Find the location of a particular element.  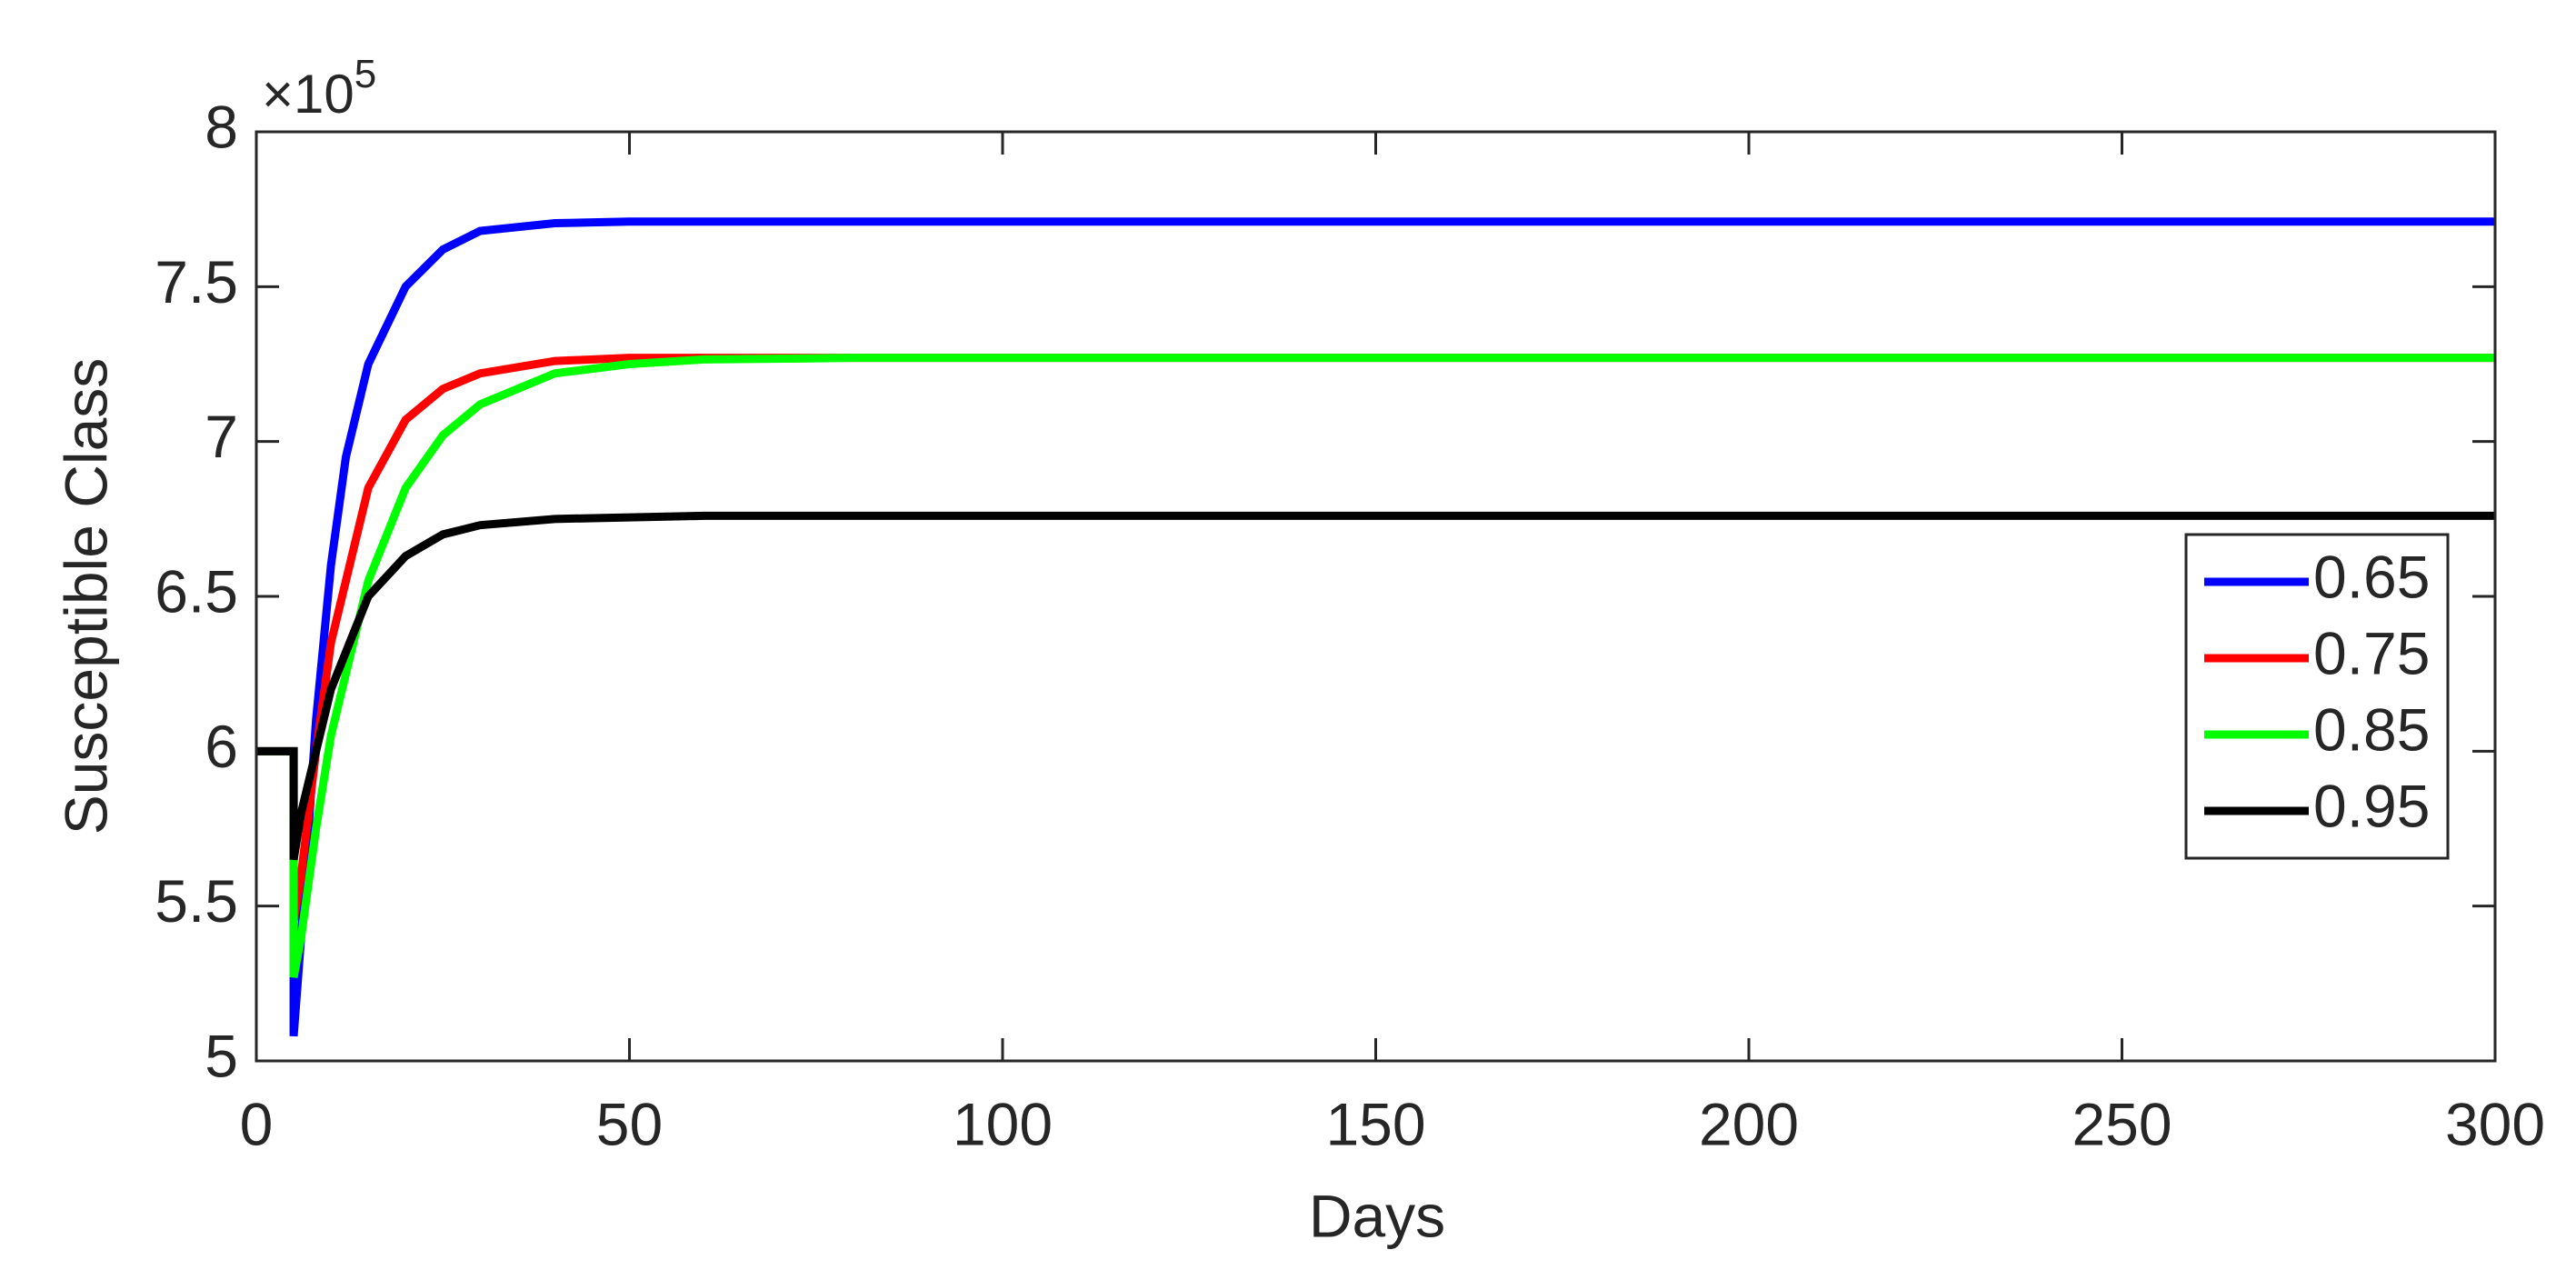

y-tick-label: 8 is located at coordinates (221, 126).